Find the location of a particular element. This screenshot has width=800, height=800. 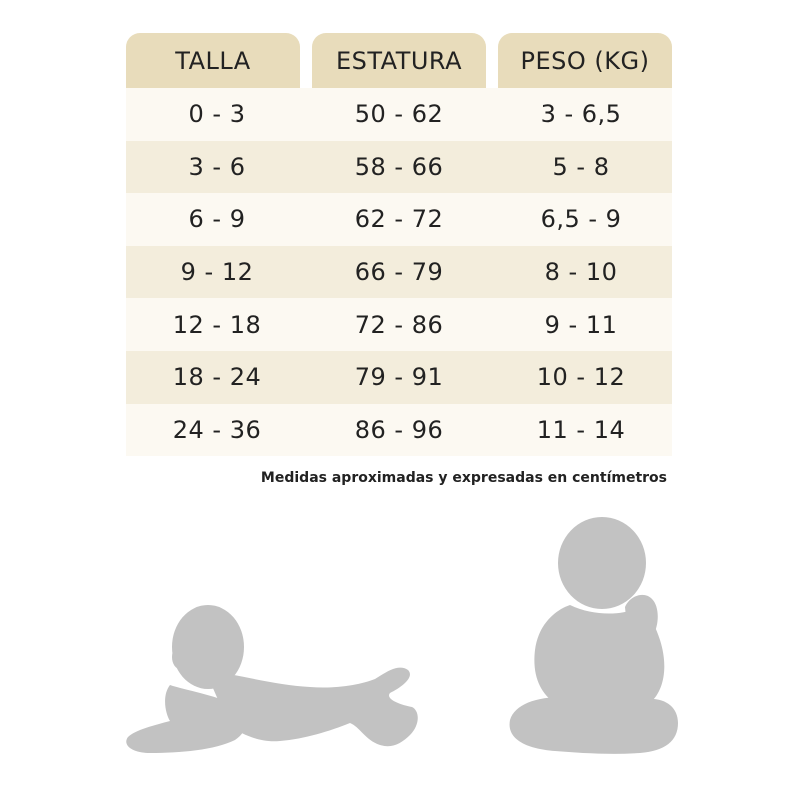

cell-talla: 24 - 36 is located at coordinates (217, 429).